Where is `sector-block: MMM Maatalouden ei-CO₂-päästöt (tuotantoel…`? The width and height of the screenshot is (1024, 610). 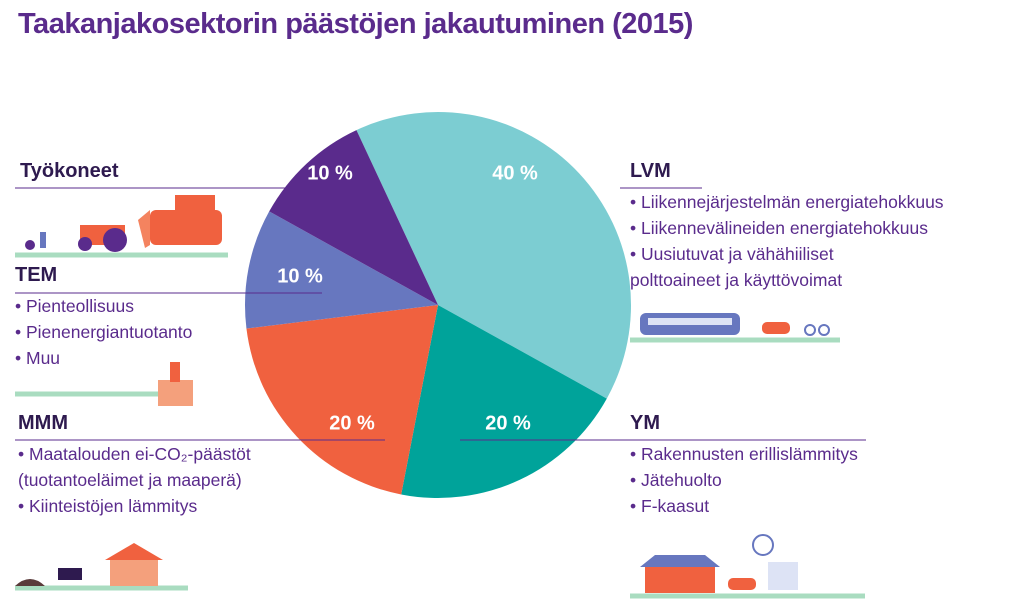 sector-block: MMM Maatalouden ei-CO₂-päästöt (tuotantoel… is located at coordinates (134, 465).